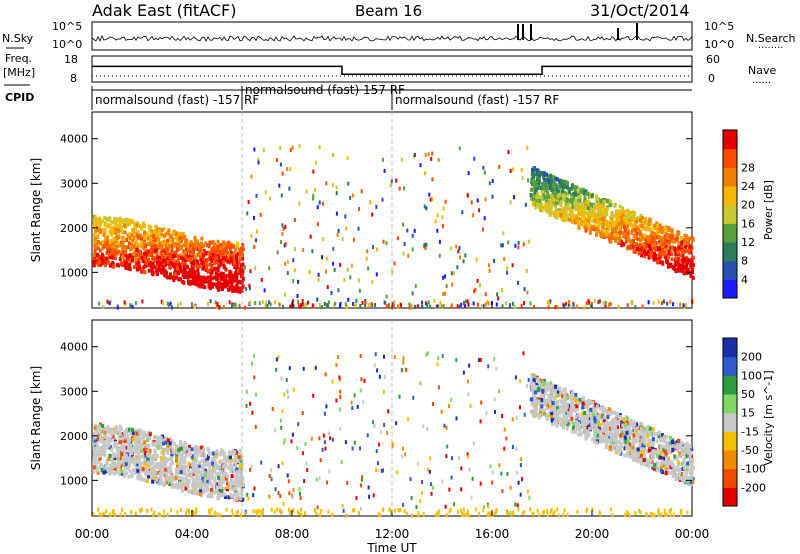  Describe the element at coordinates (71, 59) in the screenshot. I see `freq-left-tick-top: 18` at that location.